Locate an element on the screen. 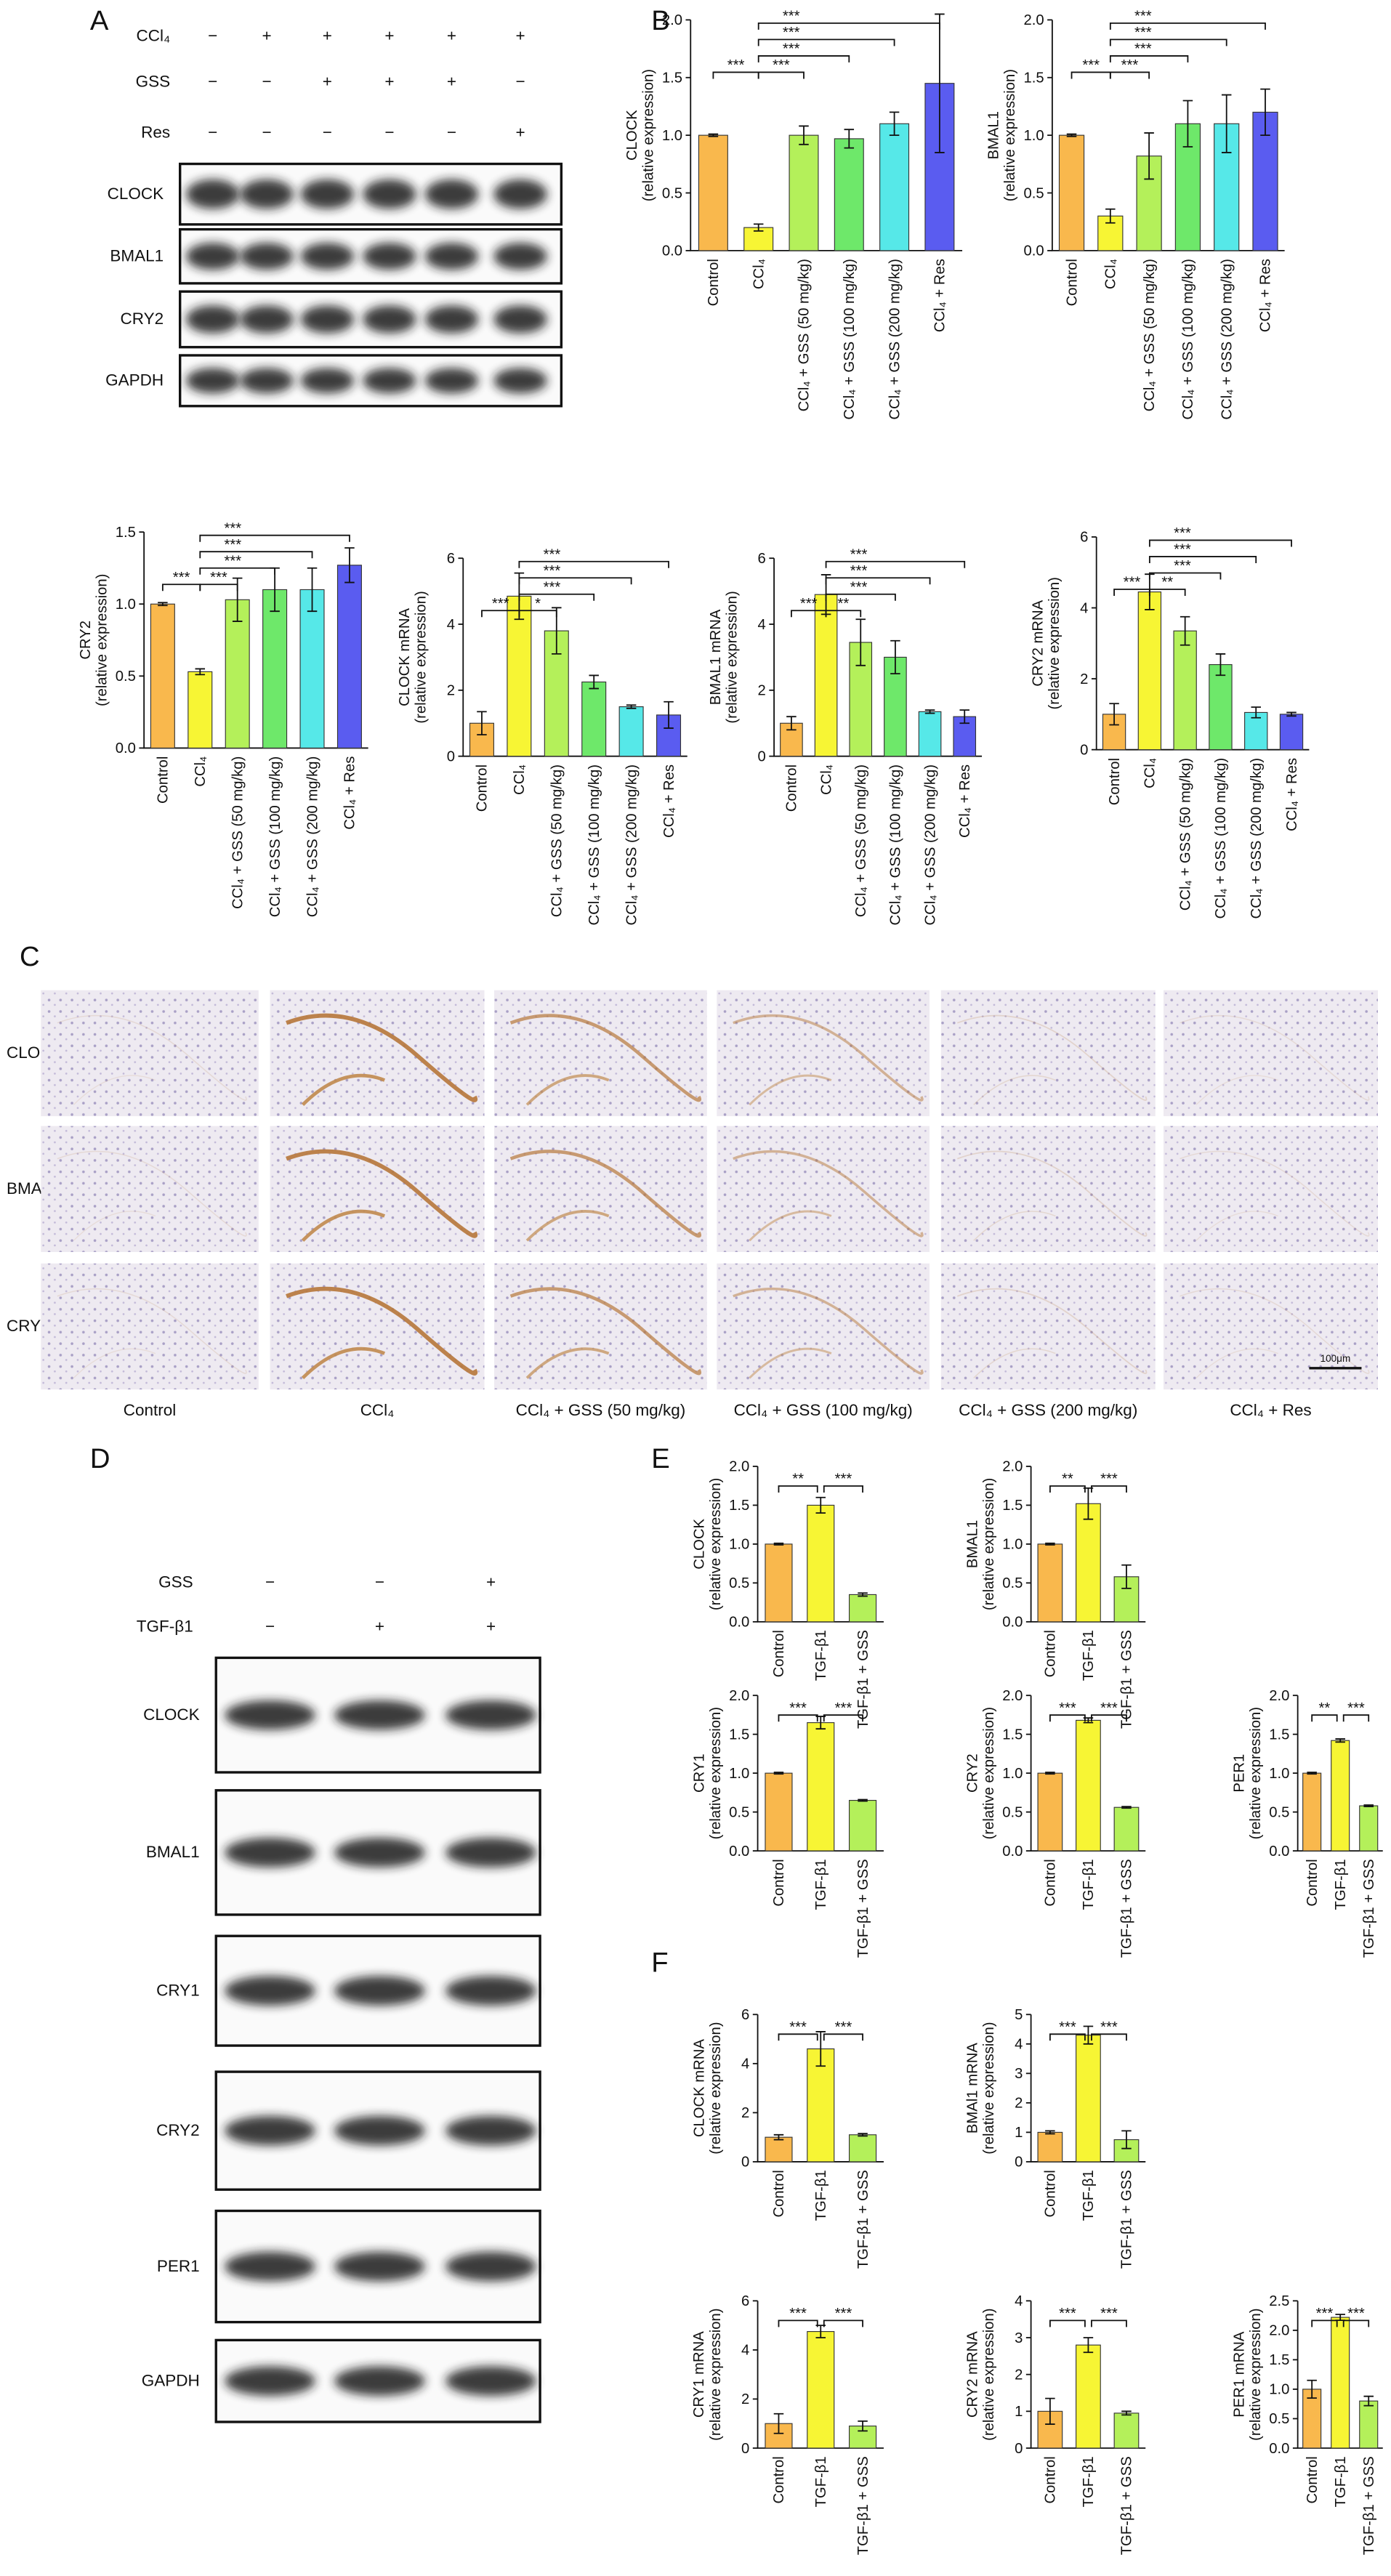  y-axis-label: CRY2 mRNA is located at coordinates (1038, 643).